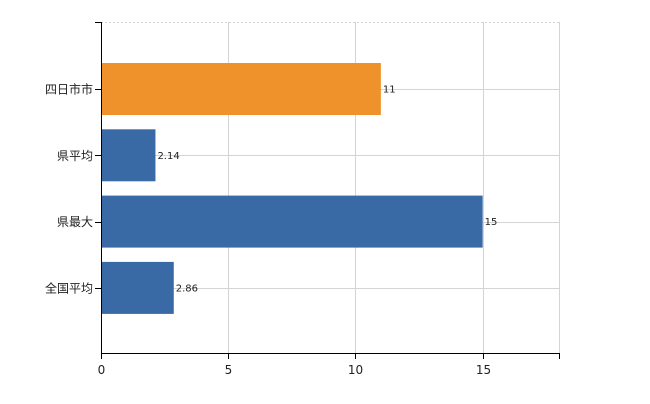 The image size is (650, 404). I want to click on bar-value-label: 11, so click(389, 90).